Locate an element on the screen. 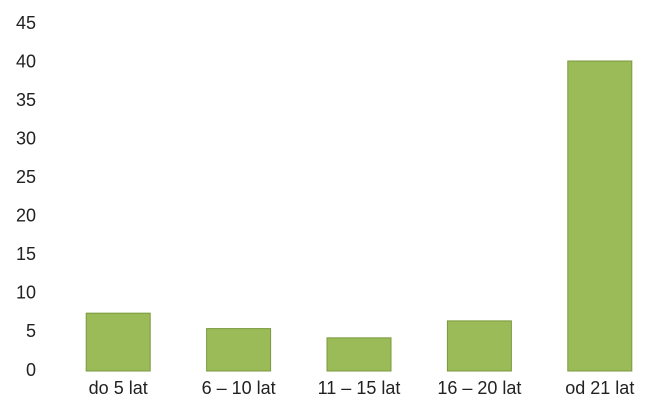 This screenshot has width=668, height=410. y-tick-label-40: 40 is located at coordinates (26, 61).